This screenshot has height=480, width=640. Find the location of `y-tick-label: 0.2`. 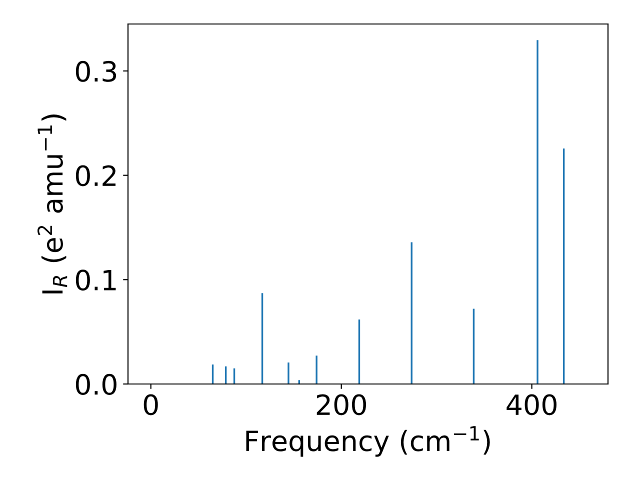

y-tick-label: 0.2 is located at coordinates (96, 175).